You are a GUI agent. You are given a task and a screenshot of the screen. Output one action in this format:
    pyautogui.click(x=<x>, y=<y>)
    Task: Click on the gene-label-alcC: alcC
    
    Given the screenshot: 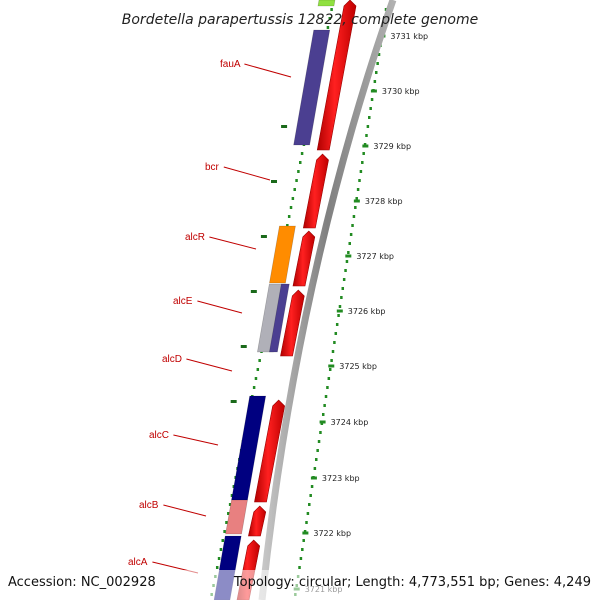 What is the action you would take?
    pyautogui.click(x=159, y=435)
    